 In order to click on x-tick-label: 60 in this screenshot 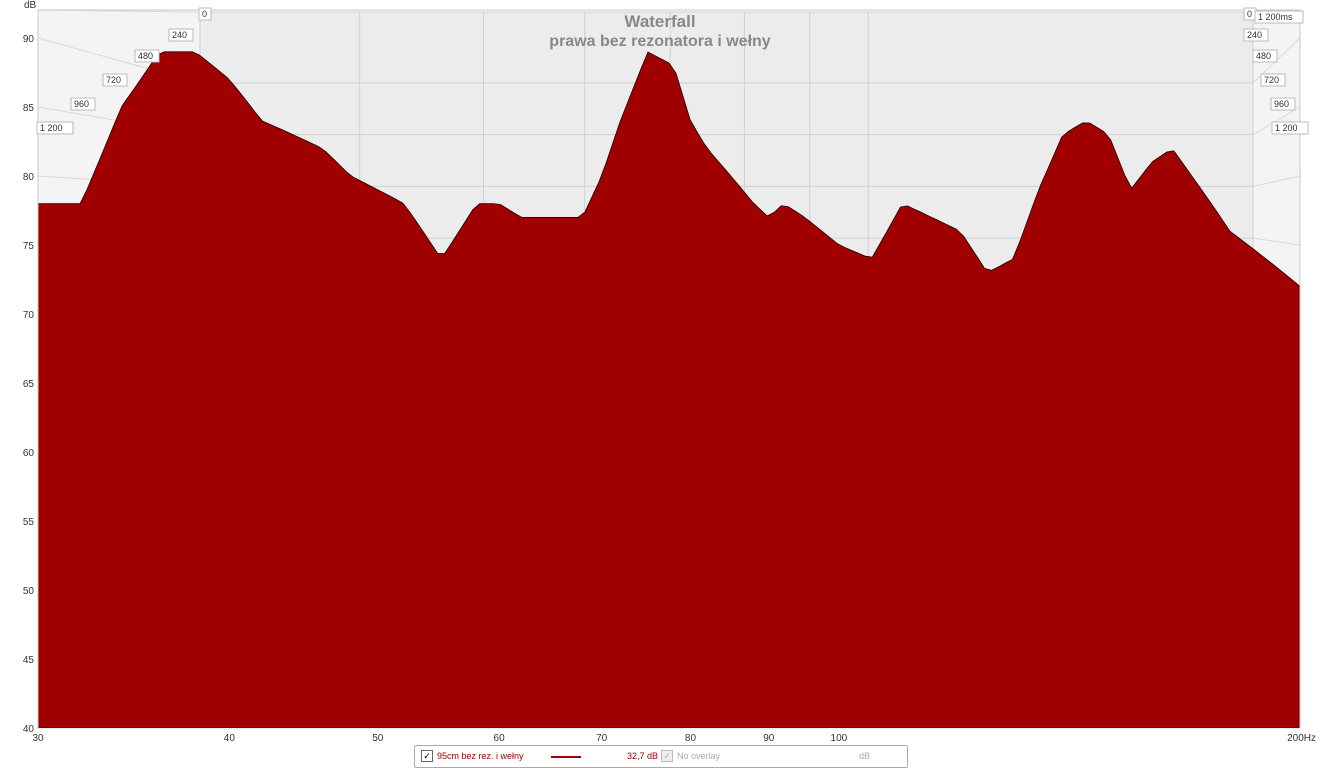, I will do `click(500, 738)`.